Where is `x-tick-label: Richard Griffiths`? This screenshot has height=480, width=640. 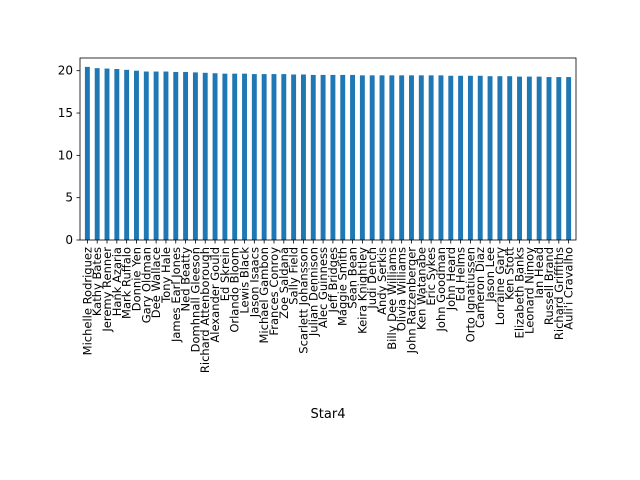 x-tick-label: Richard Griffiths is located at coordinates (559, 293).